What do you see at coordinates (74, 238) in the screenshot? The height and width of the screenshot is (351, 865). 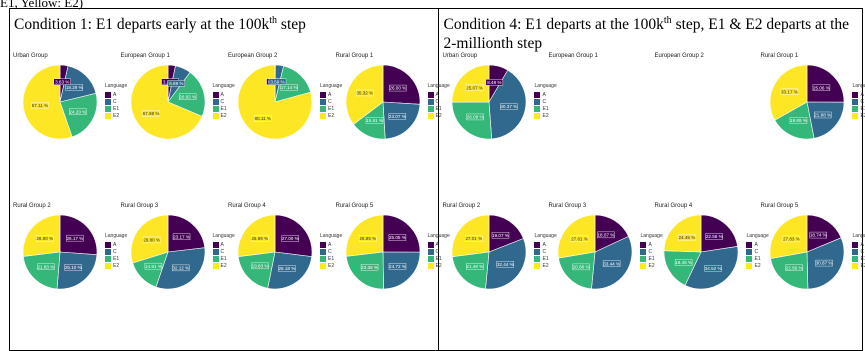 I see `svg-text: 26.17 %` at bounding box center [74, 238].